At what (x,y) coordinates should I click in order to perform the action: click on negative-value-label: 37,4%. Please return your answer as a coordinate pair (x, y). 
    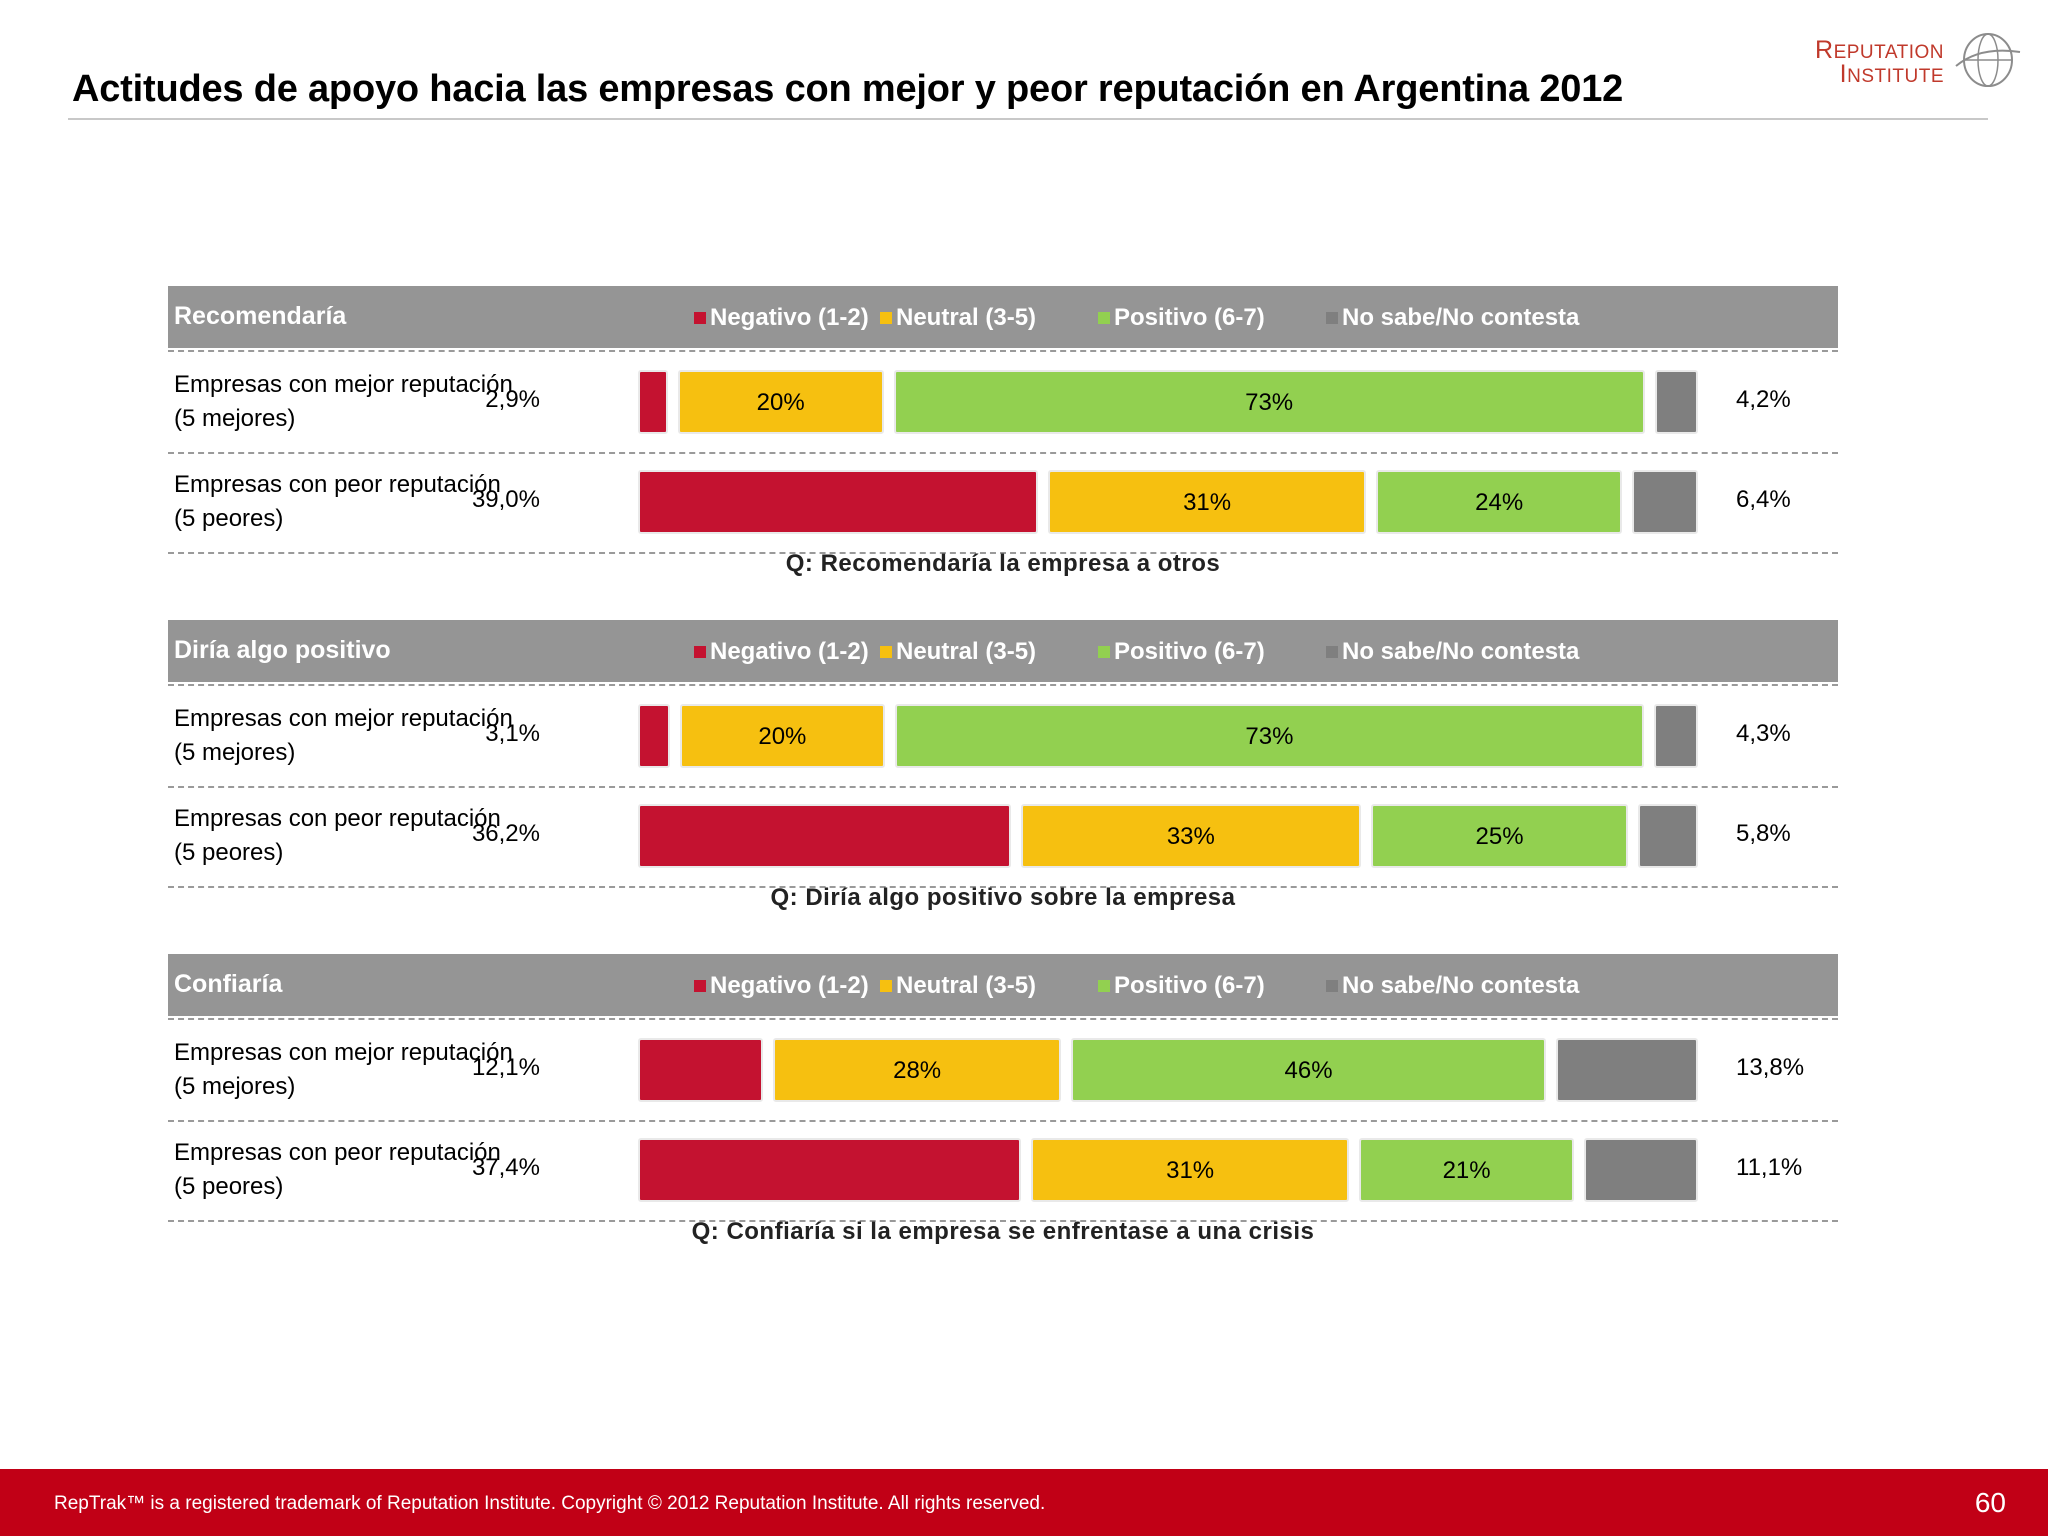
    Looking at the image, I should click on (505, 1167).